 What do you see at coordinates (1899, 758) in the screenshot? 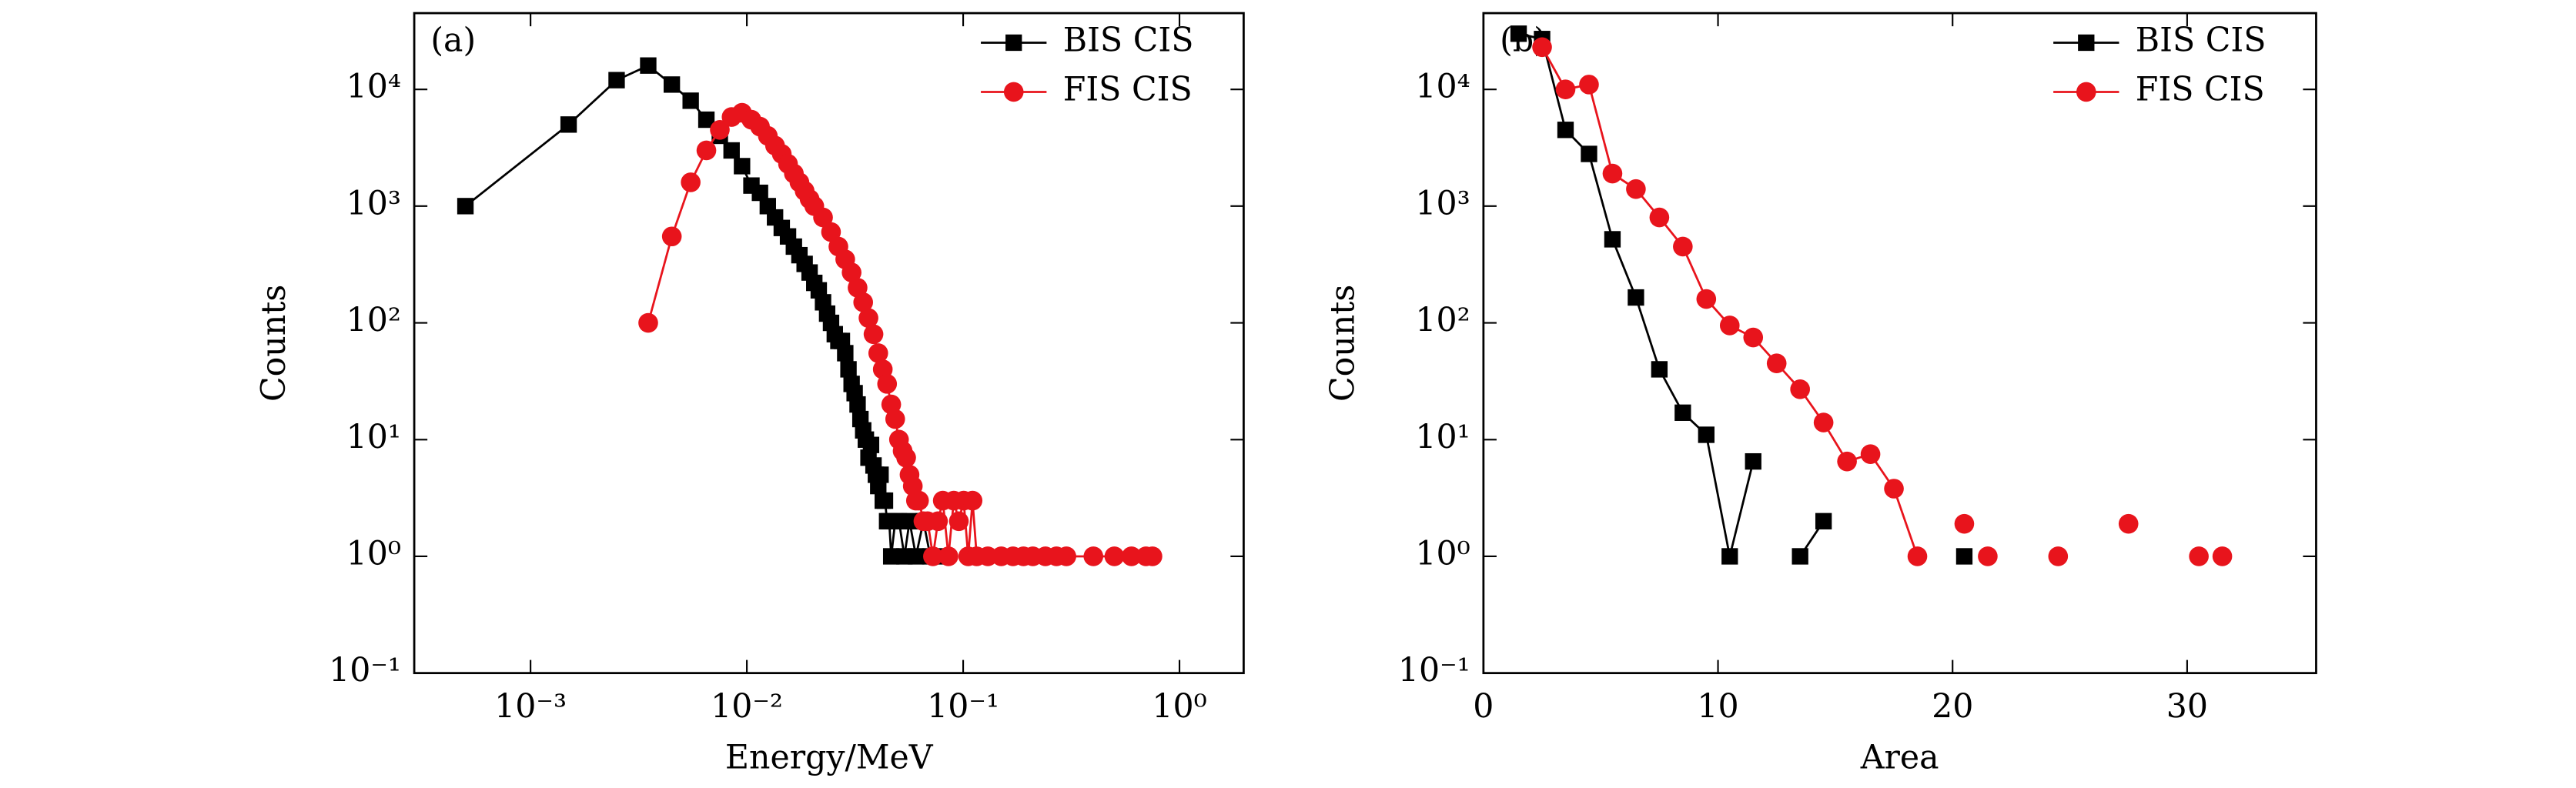
I see `x-axis-label: Area` at bounding box center [1899, 758].